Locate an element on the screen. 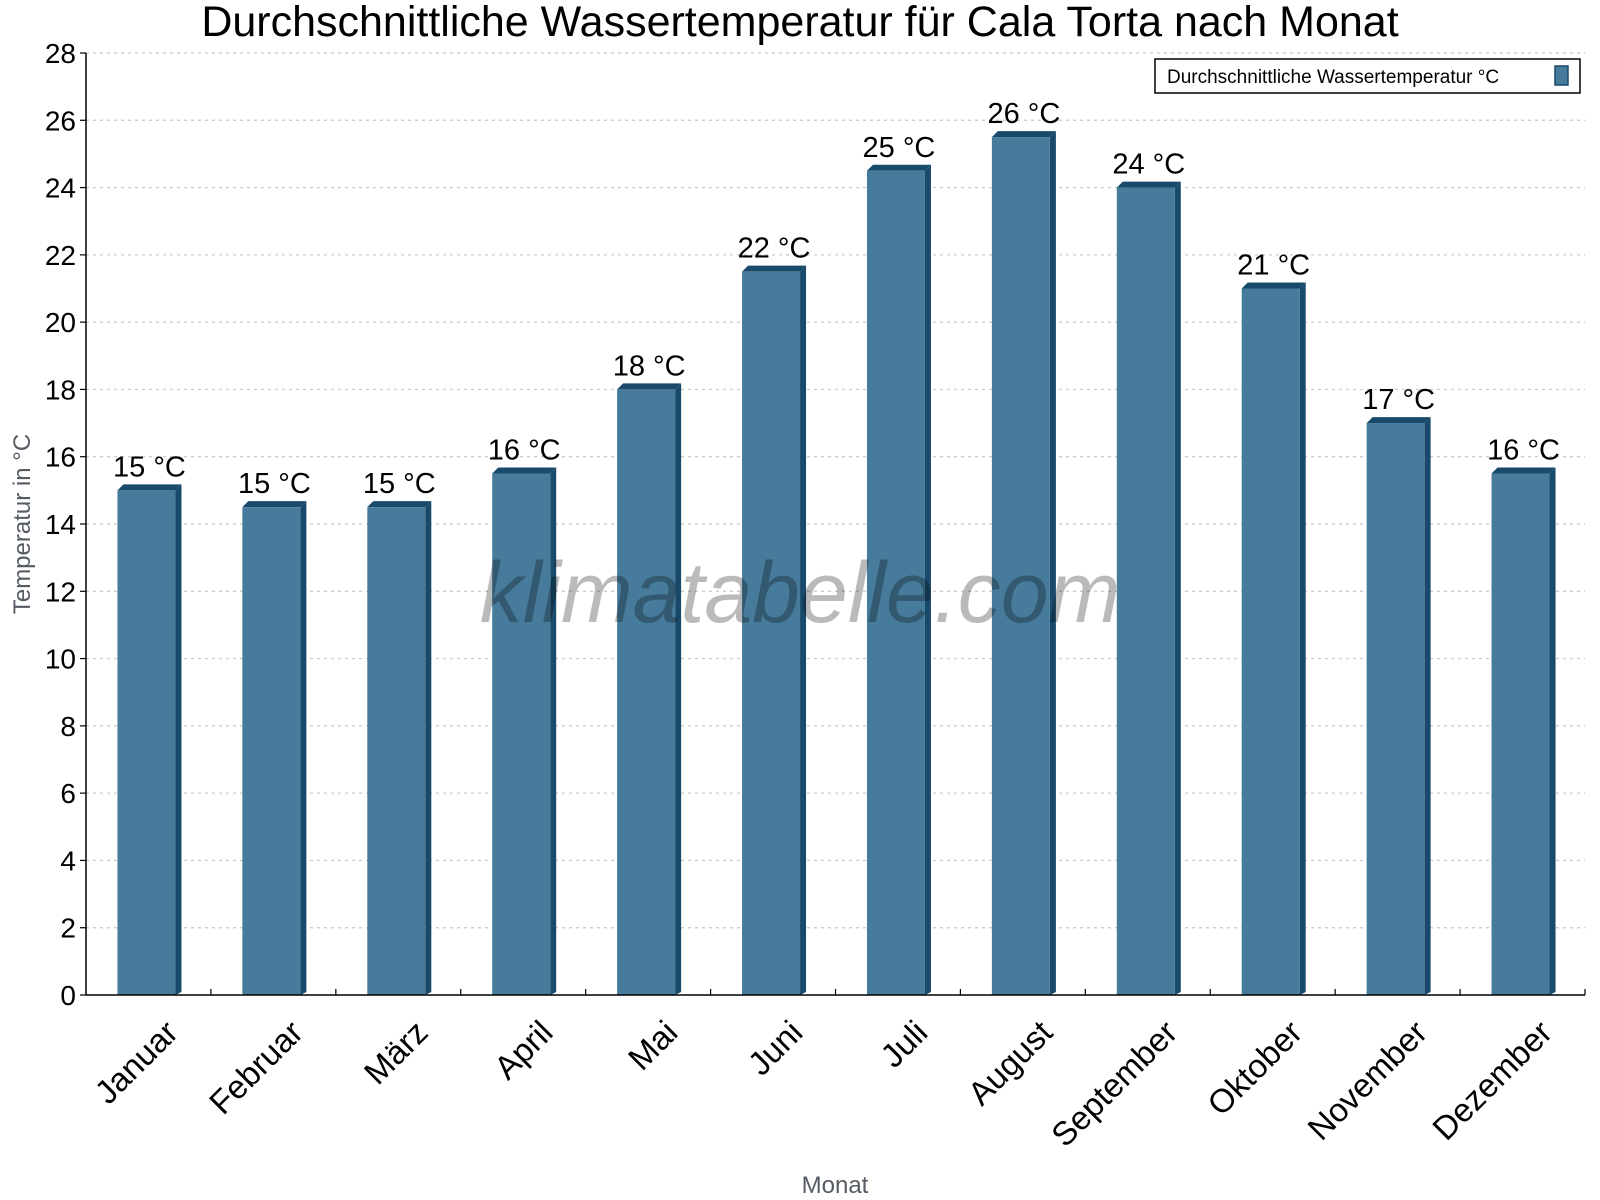 The image size is (1600, 1200). x-tick-label: Januar is located at coordinates (136, 1062).